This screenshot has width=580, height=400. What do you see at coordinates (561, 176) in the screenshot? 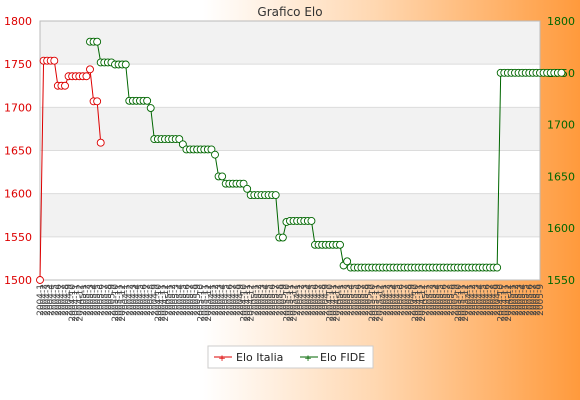
I see `right-tick-label: 1650` at bounding box center [561, 176].